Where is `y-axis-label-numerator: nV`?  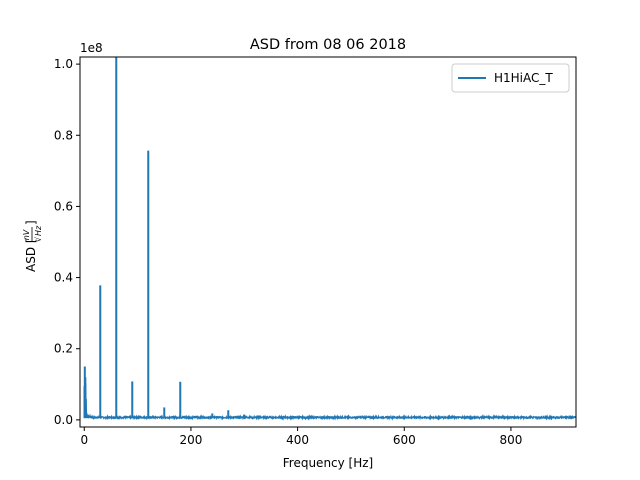 y-axis-label-numerator: nV is located at coordinates (26, 234).